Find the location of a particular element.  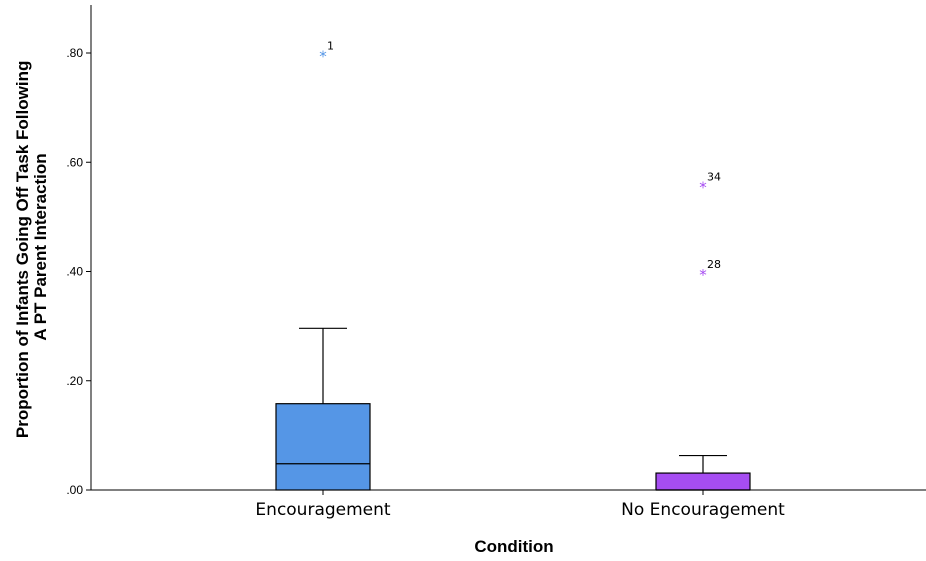

outlier-label: 28 is located at coordinates (714, 264).